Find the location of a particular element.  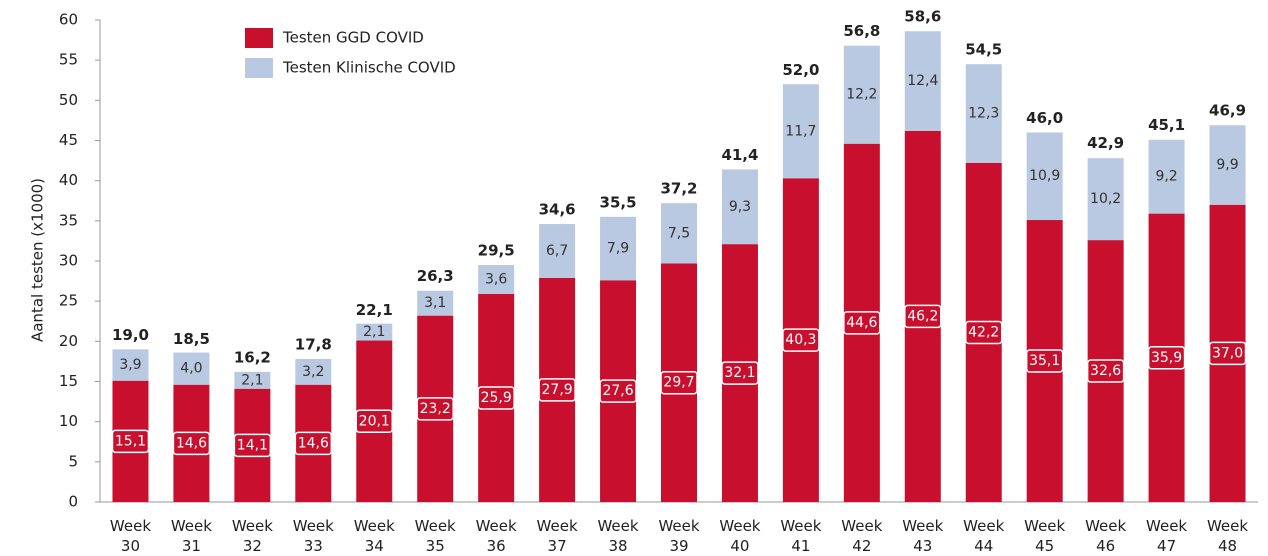

y-tick-label: 15 is located at coordinates (68, 381).